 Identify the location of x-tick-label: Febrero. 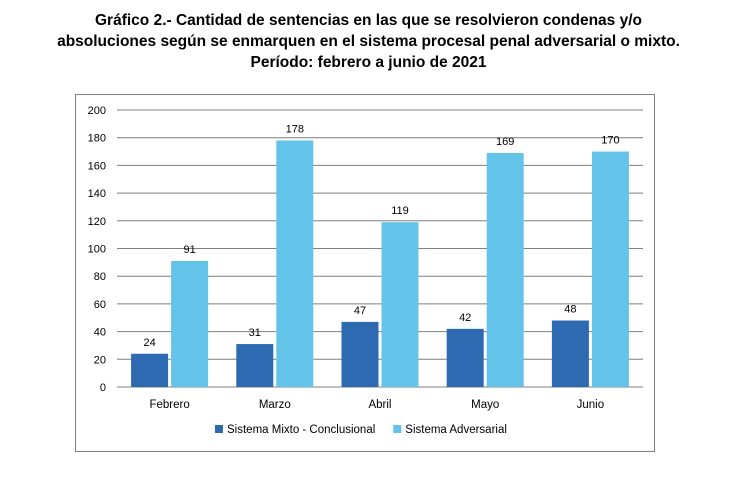
(169, 405).